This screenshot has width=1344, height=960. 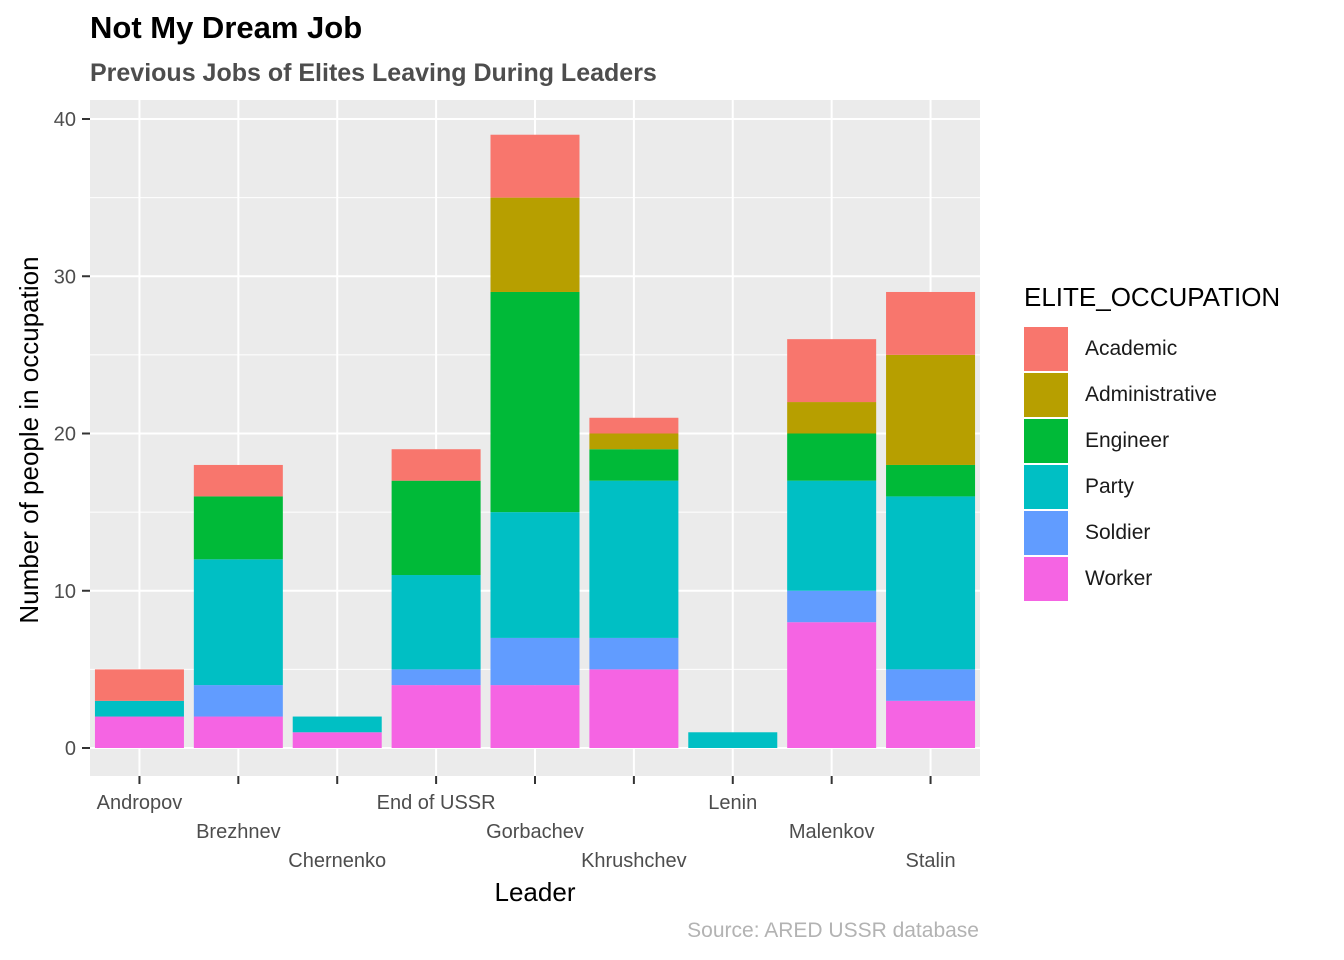 What do you see at coordinates (65, 277) in the screenshot?
I see `y-tick-label: 30` at bounding box center [65, 277].